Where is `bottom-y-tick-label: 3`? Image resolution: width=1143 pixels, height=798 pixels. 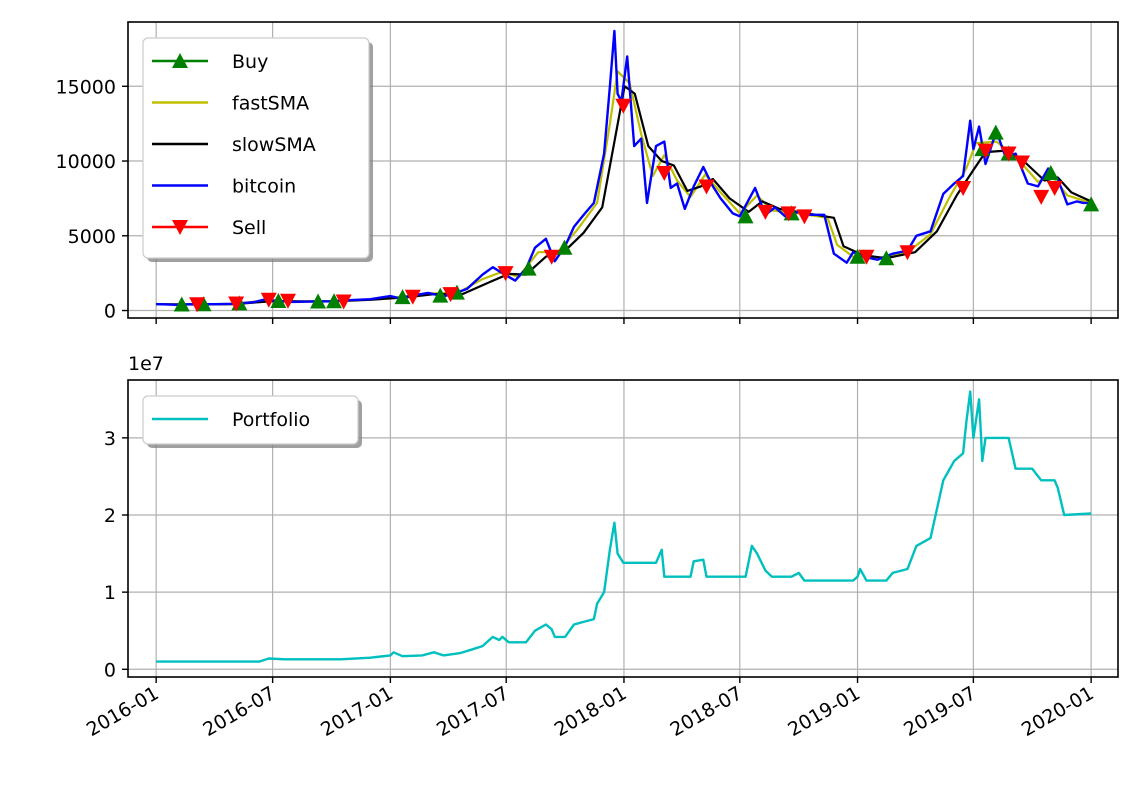 bottom-y-tick-label: 3 is located at coordinates (110, 439).